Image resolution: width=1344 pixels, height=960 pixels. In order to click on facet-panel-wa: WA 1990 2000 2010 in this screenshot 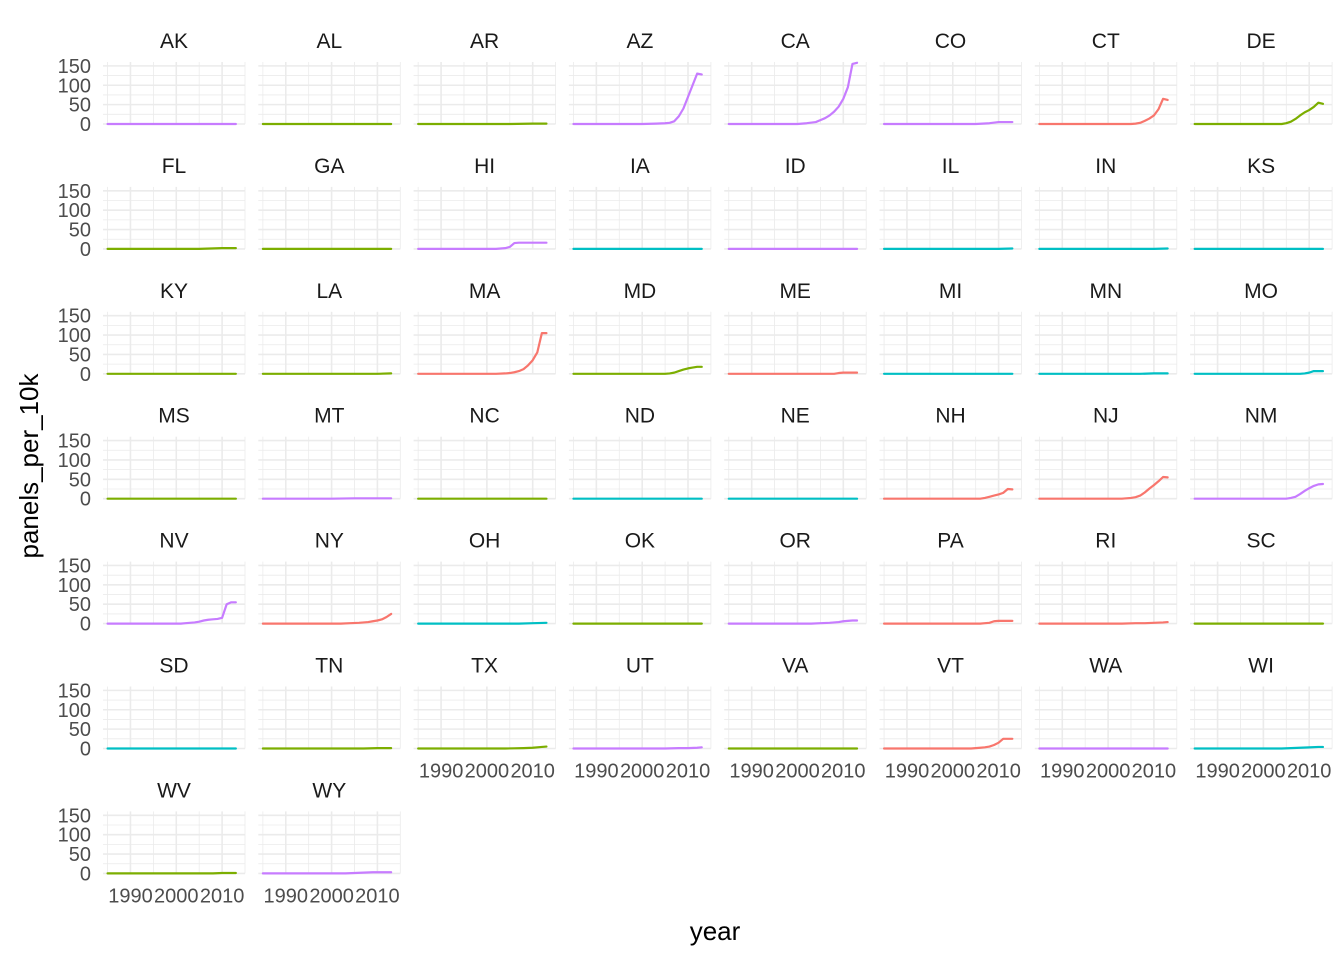, I will do `click(1106, 719)`.